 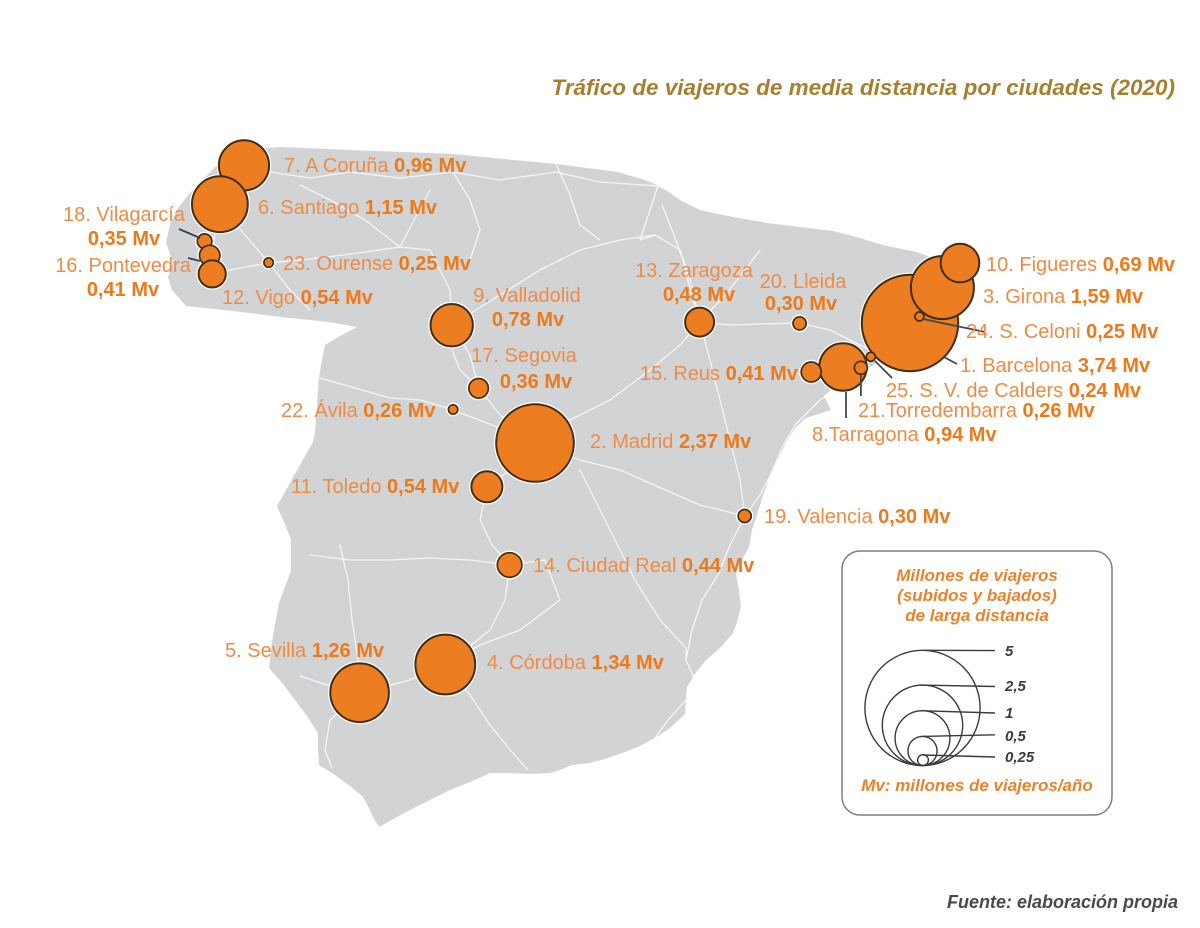 I want to click on svg-text: 0,41 Mv, so click(x=123, y=290).